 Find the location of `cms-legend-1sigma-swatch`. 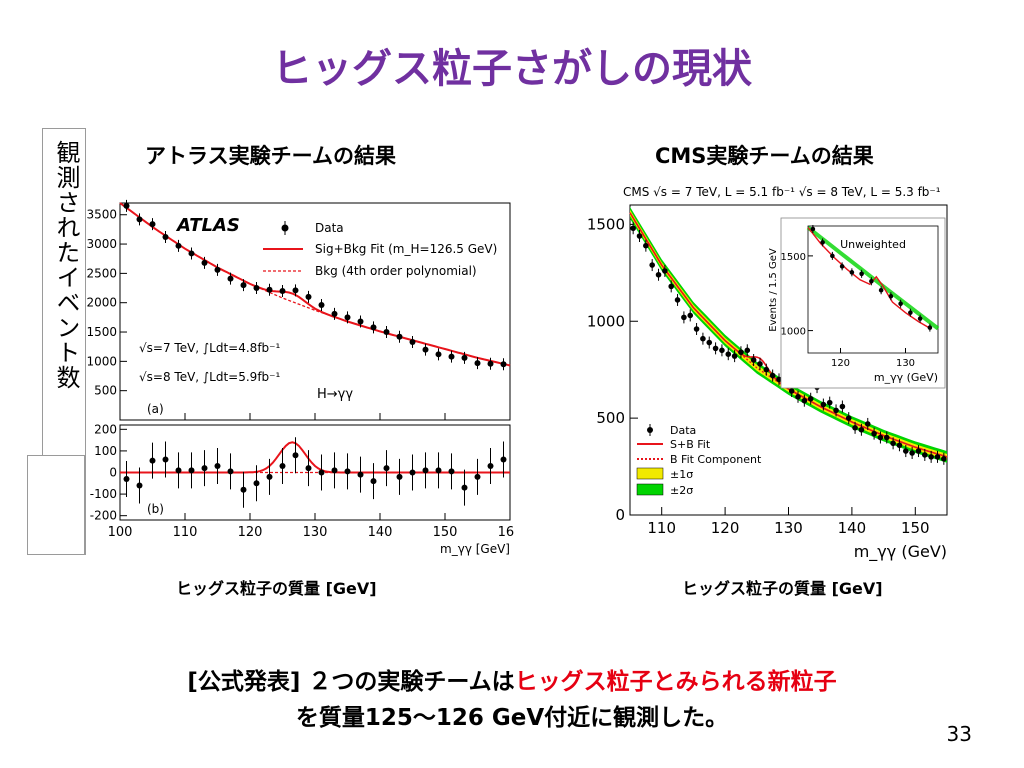

cms-legend-1sigma-swatch is located at coordinates (650, 473).